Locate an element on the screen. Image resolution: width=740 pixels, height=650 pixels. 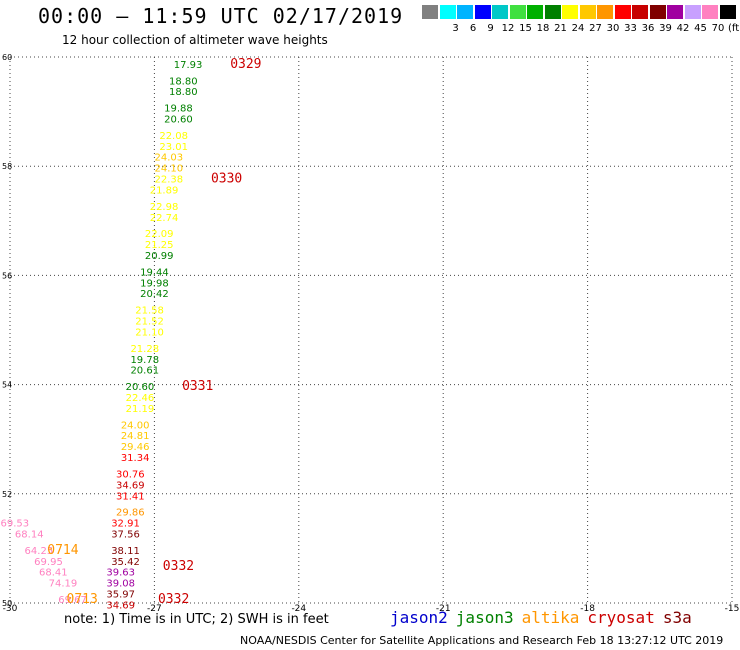
y-tick-label: 60 is located at coordinates (7, 57).